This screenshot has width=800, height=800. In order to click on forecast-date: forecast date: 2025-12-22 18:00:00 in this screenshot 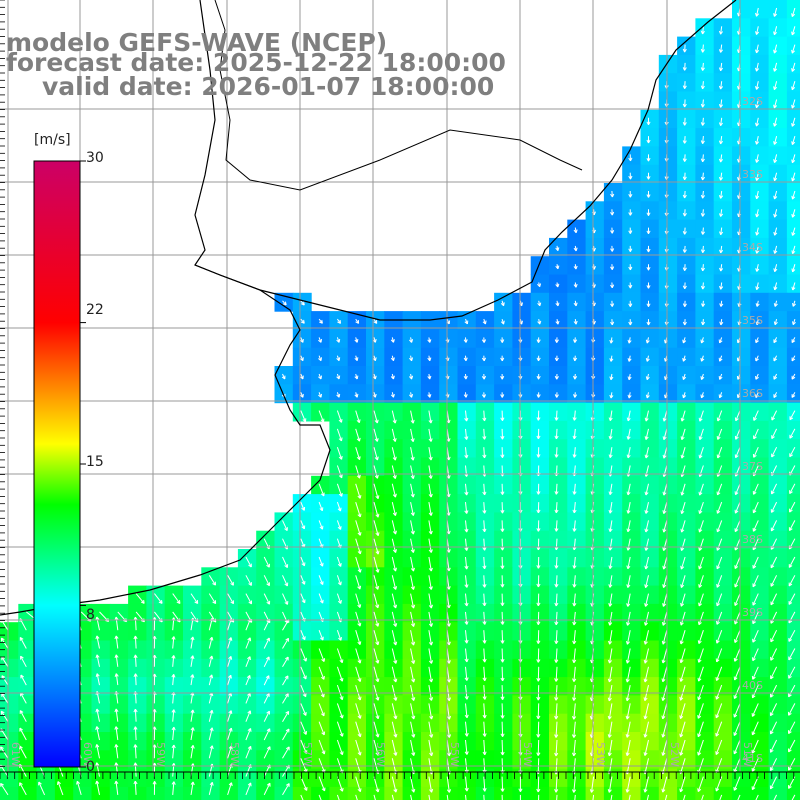, I will do `click(256, 62)`.